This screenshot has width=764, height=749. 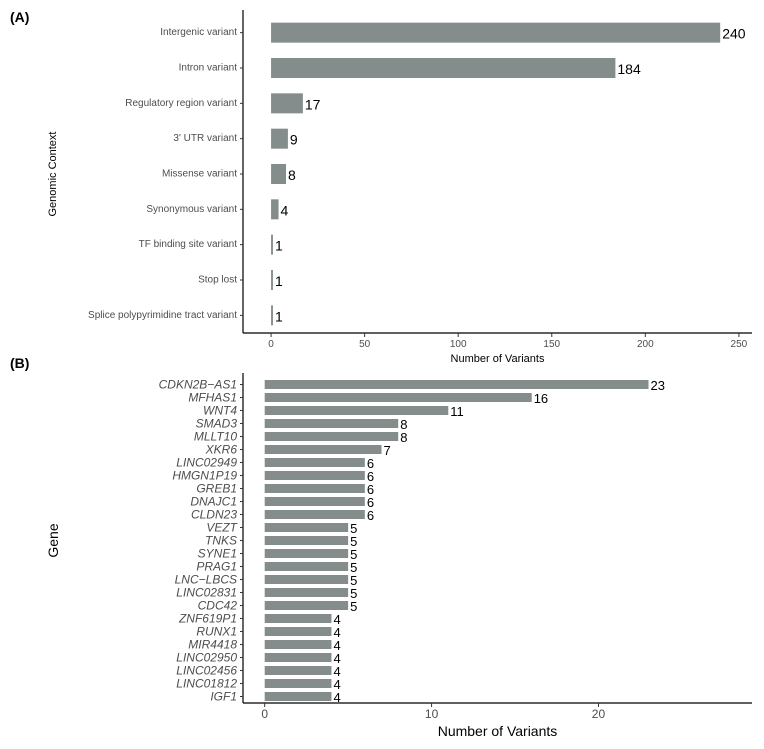 What do you see at coordinates (331, 436) in the screenshot?
I see `bar-b-mllt10` at bounding box center [331, 436].